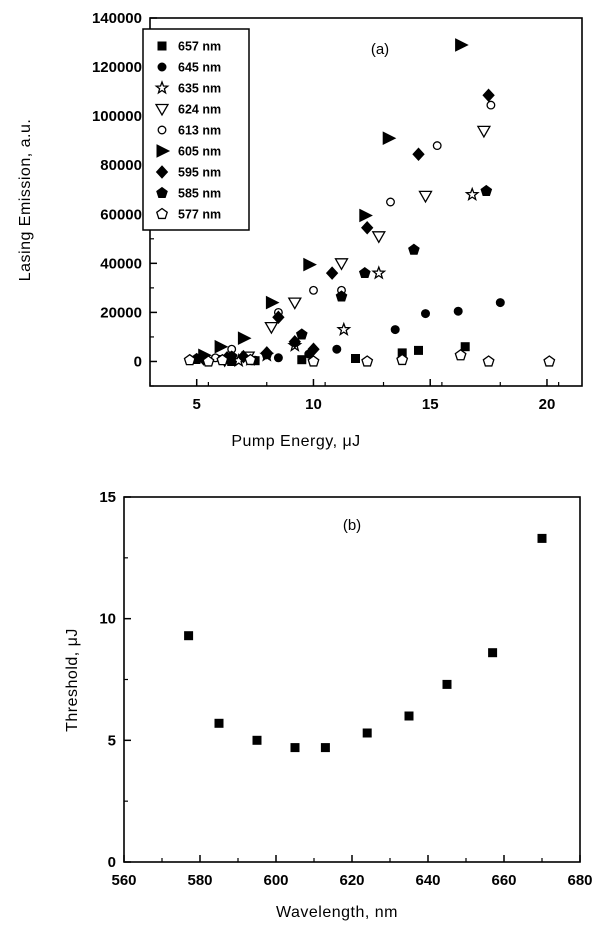 This screenshot has height=926, width=602. What do you see at coordinates (427, 880) in the screenshot?
I see `x-tick-label: 640` at bounding box center [427, 880].